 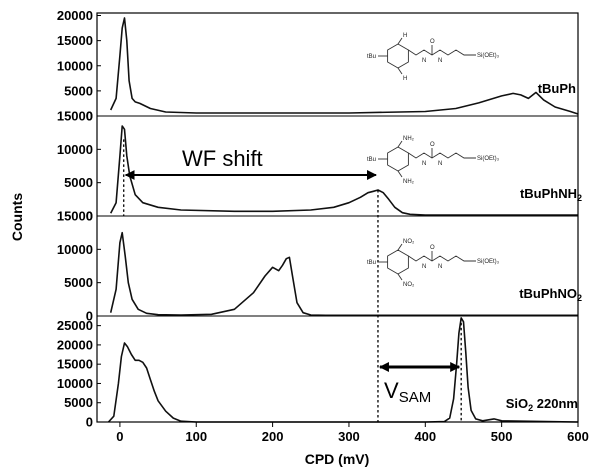 I want to click on panel-label-sio2-sub: 2, so click(x=530, y=408).